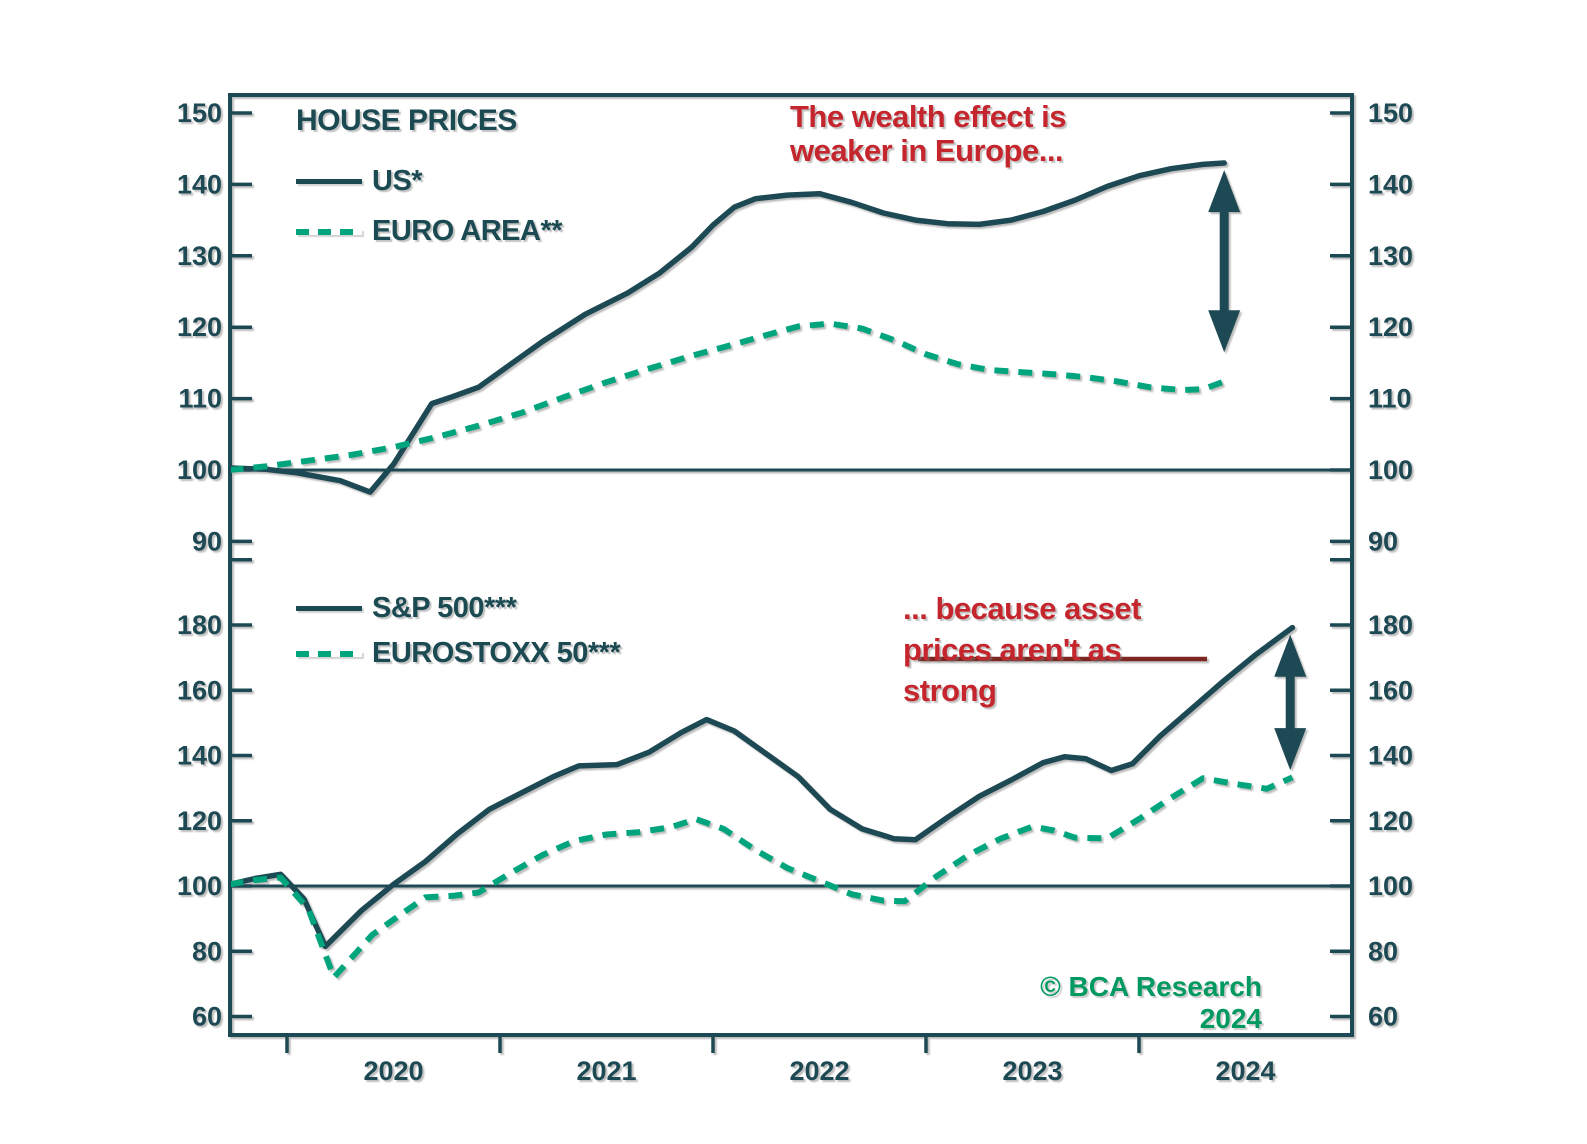 The width and height of the screenshot is (1587, 1144). What do you see at coordinates (199, 690) in the screenshot?
I see `y-axis-label-left: 160` at bounding box center [199, 690].